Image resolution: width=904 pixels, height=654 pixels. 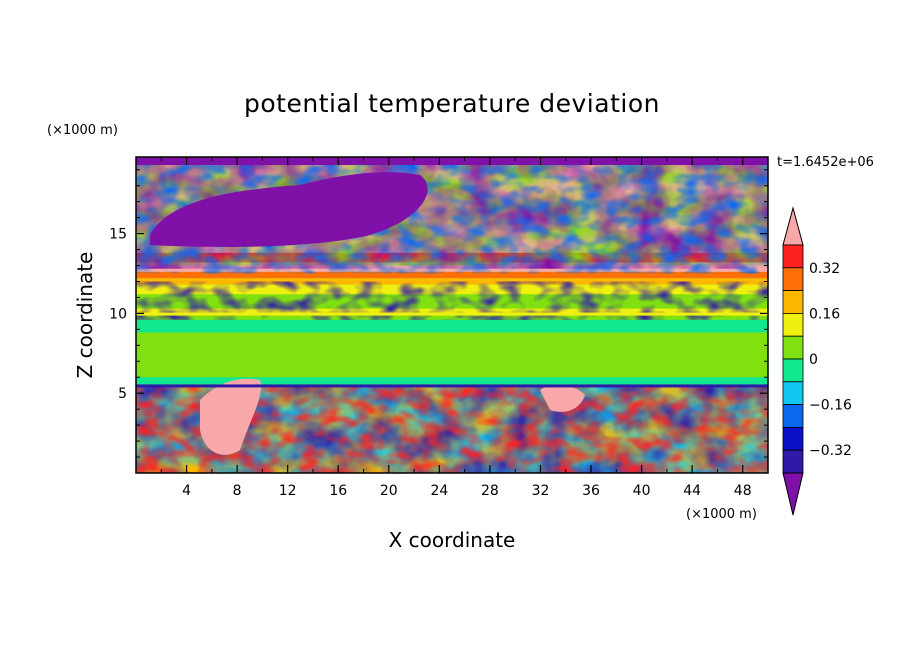 What do you see at coordinates (793, 494) in the screenshot?
I see `colorbar-extend-min` at bounding box center [793, 494].